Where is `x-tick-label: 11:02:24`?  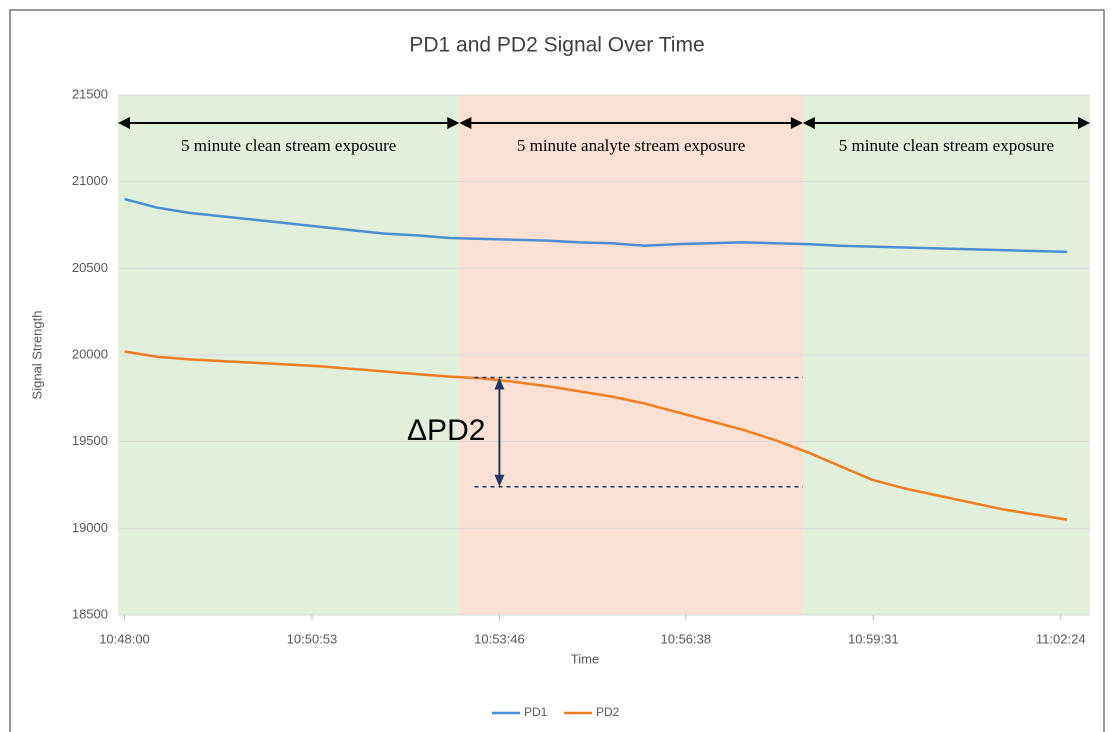
x-tick-label: 11:02:24 is located at coordinates (1061, 638).